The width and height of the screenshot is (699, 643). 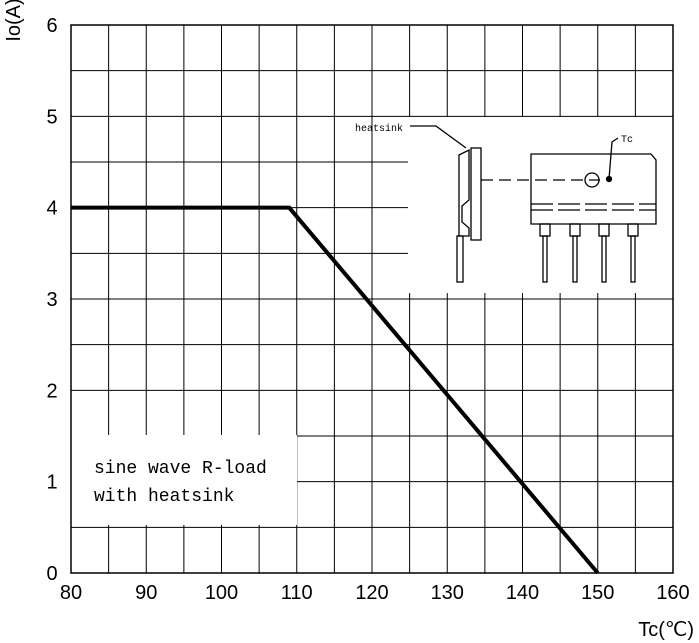 I want to click on package-front, so click(x=593, y=189).